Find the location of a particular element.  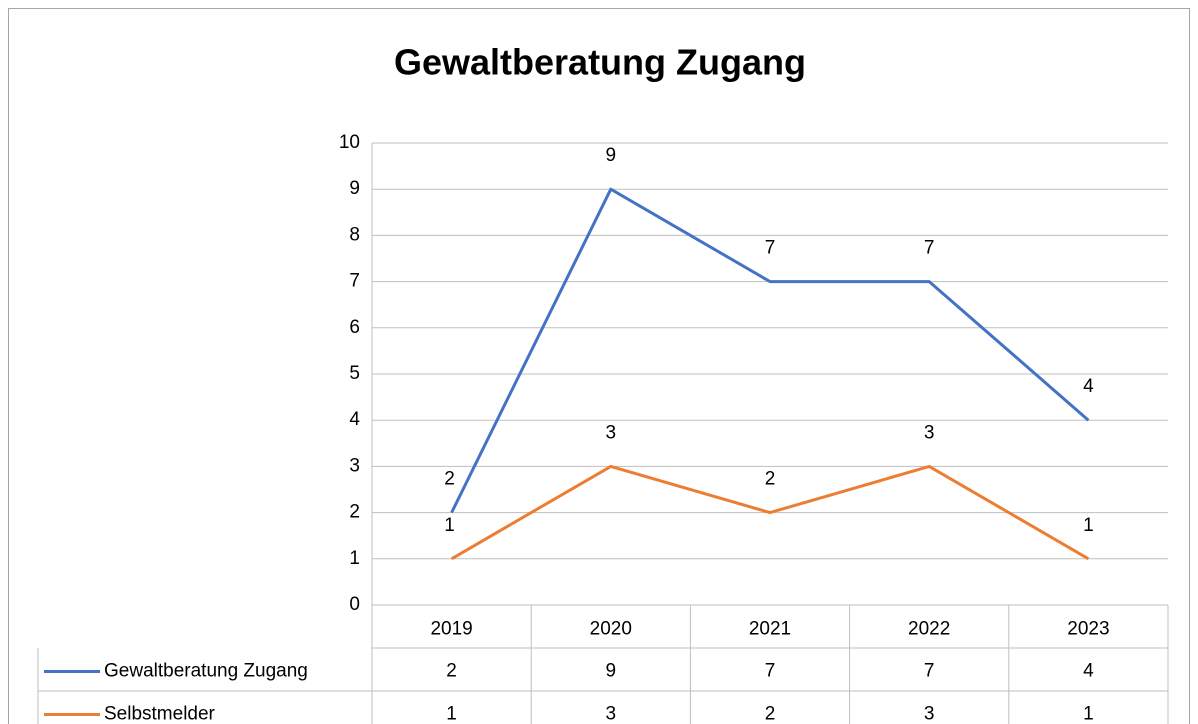

y-tick-label: 3 is located at coordinates (354, 465).